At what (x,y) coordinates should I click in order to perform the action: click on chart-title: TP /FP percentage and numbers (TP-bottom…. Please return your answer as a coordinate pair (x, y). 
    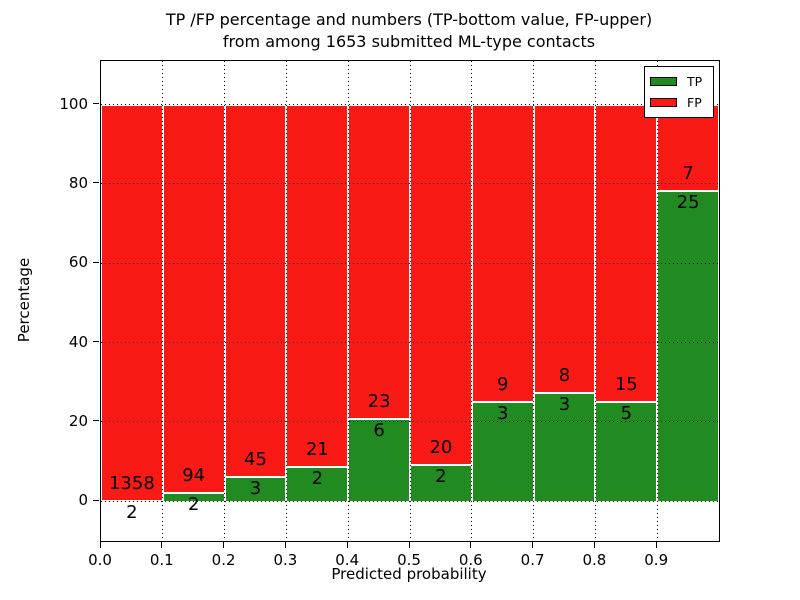
    Looking at the image, I should click on (409, 31).